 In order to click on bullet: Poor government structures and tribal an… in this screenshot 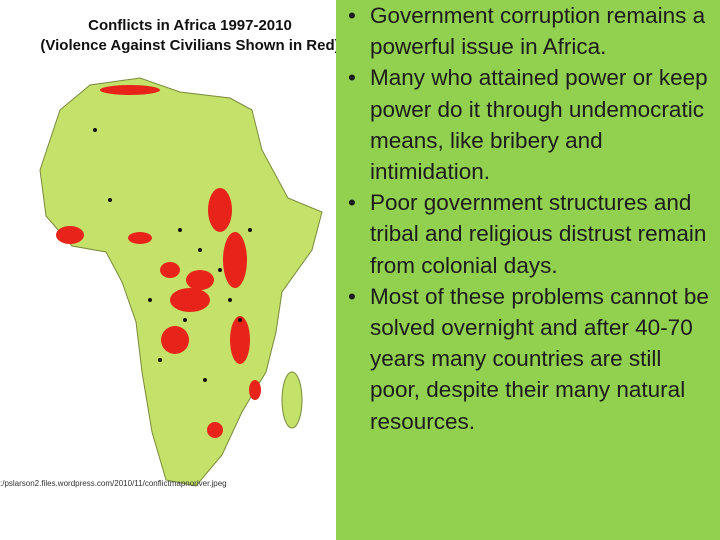, I will do `click(531, 234)`.